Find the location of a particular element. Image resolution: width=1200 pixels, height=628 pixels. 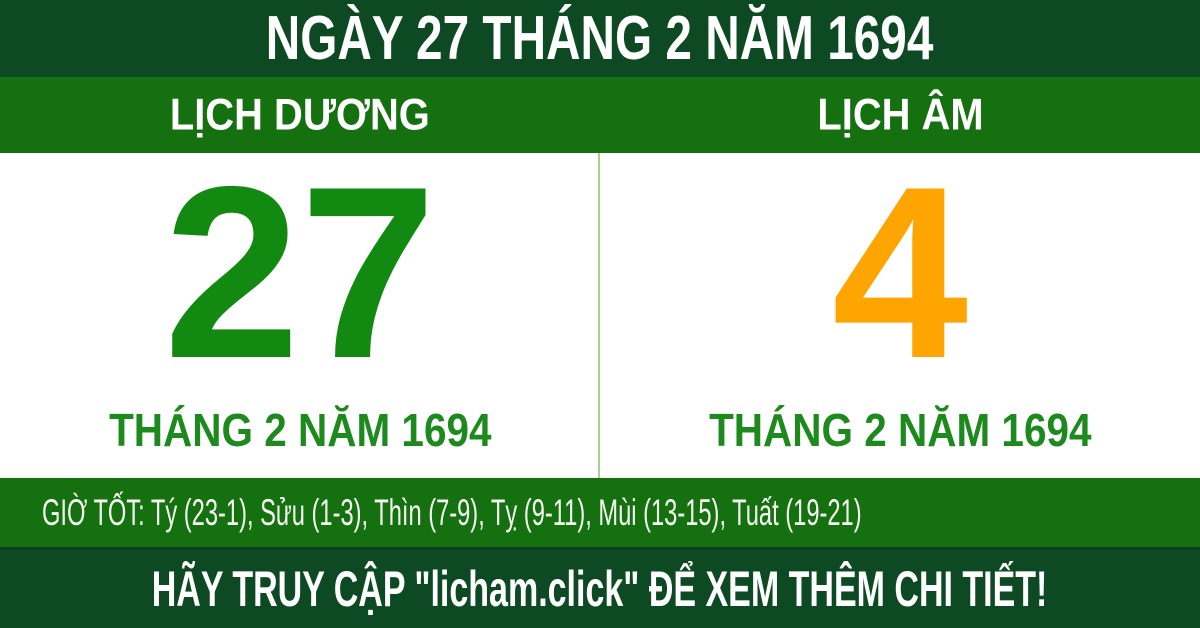

lunar-calendar-header: LỊCH ÂM is located at coordinates (900, 115).